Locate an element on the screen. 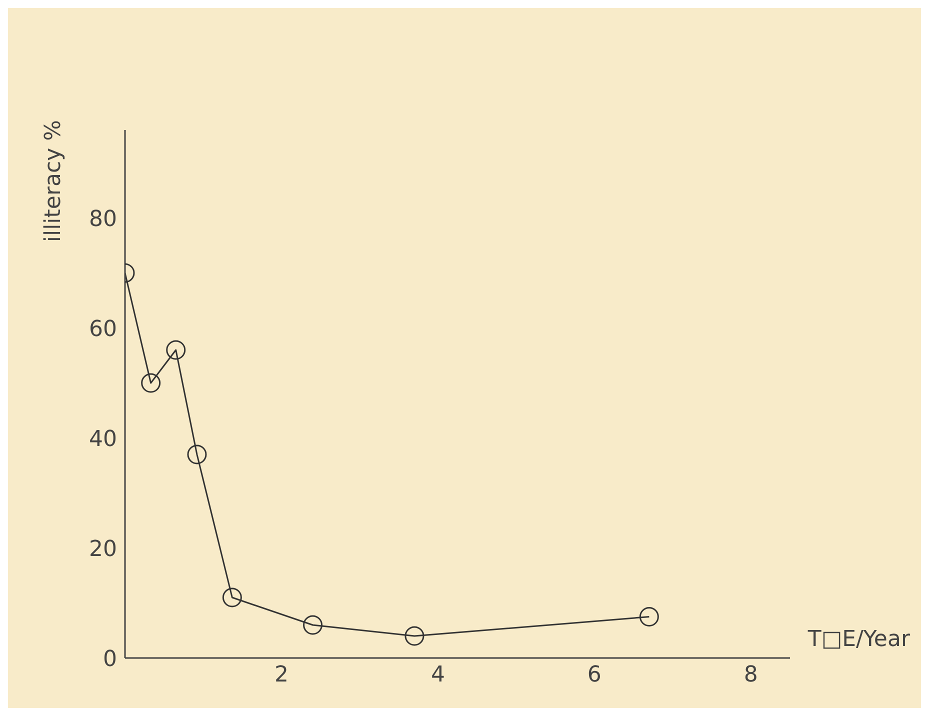 The image size is (929, 713). x-tick-label: 4 is located at coordinates (437, 675).